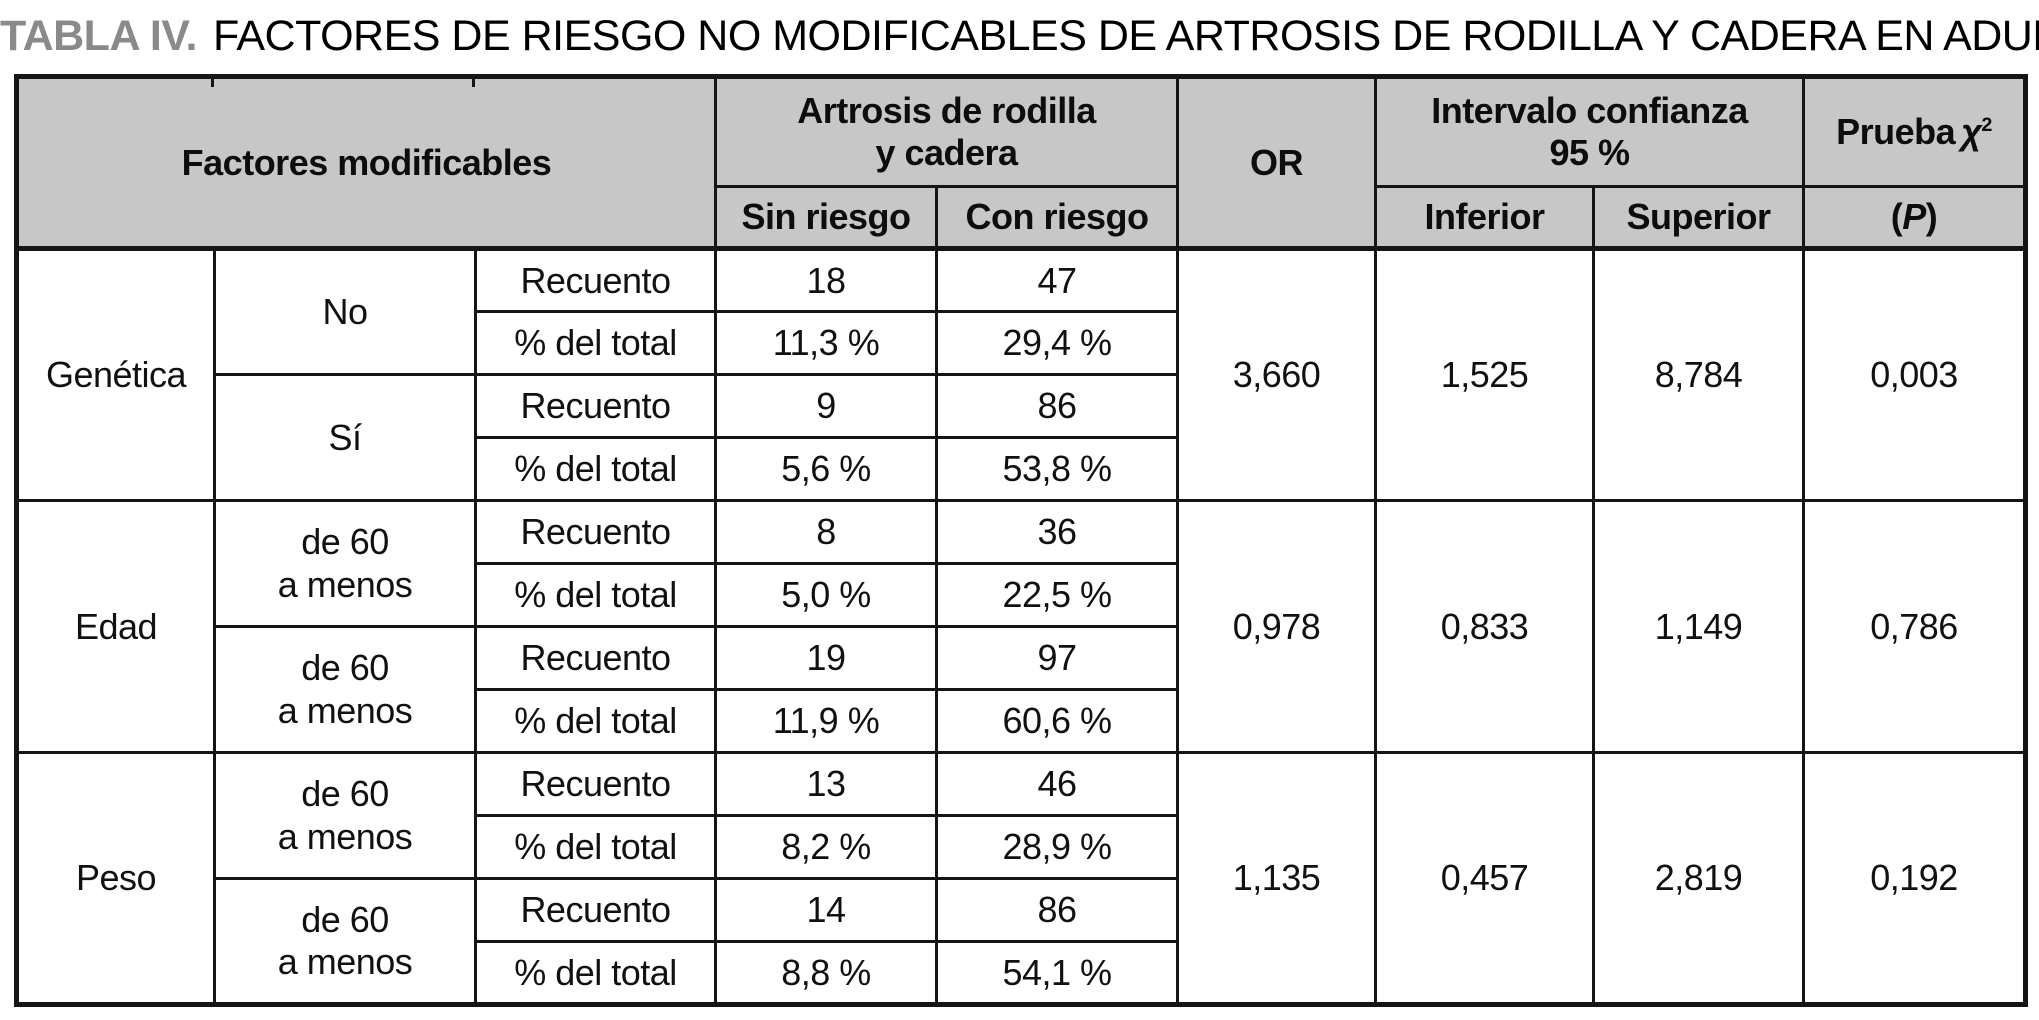 This screenshot has height=1020, width=2039. I want to click on cell-value-pct-con: 28,9 %, so click(1057, 847).